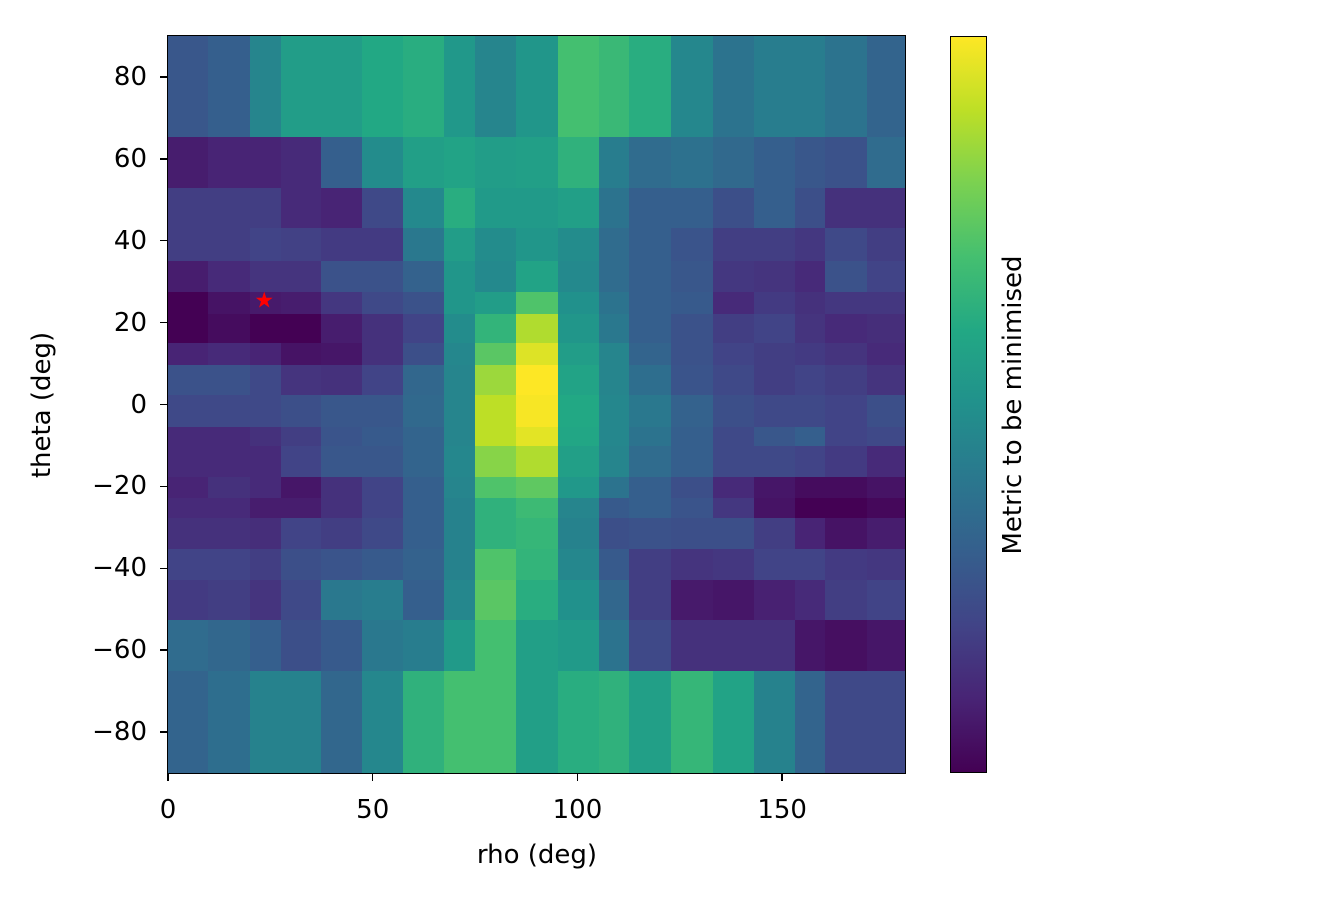  Describe the element at coordinates (119, 568) in the screenshot. I see `y-tick-label: −40` at that location.